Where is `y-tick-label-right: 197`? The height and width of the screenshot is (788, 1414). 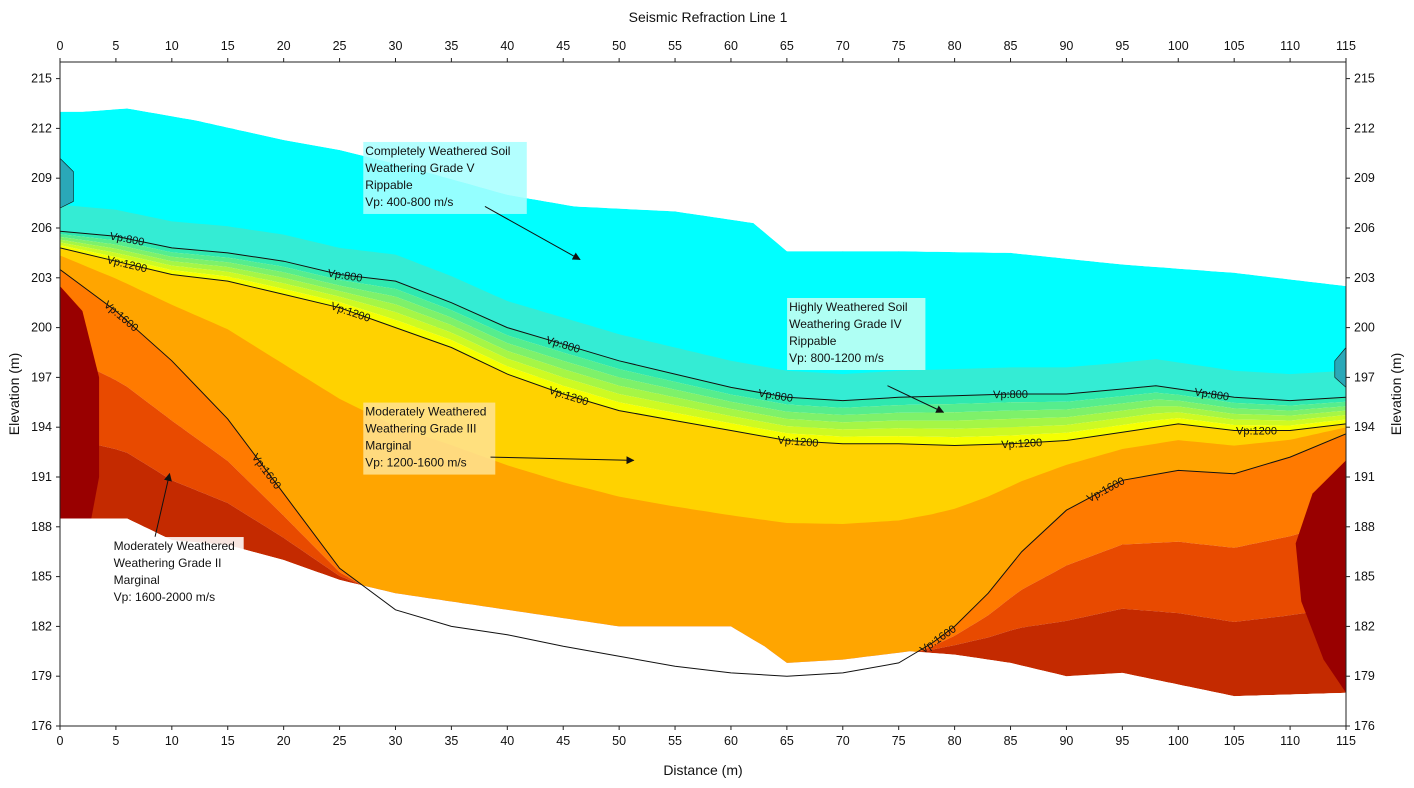 y-tick-label-right: 197 is located at coordinates (1364, 377).